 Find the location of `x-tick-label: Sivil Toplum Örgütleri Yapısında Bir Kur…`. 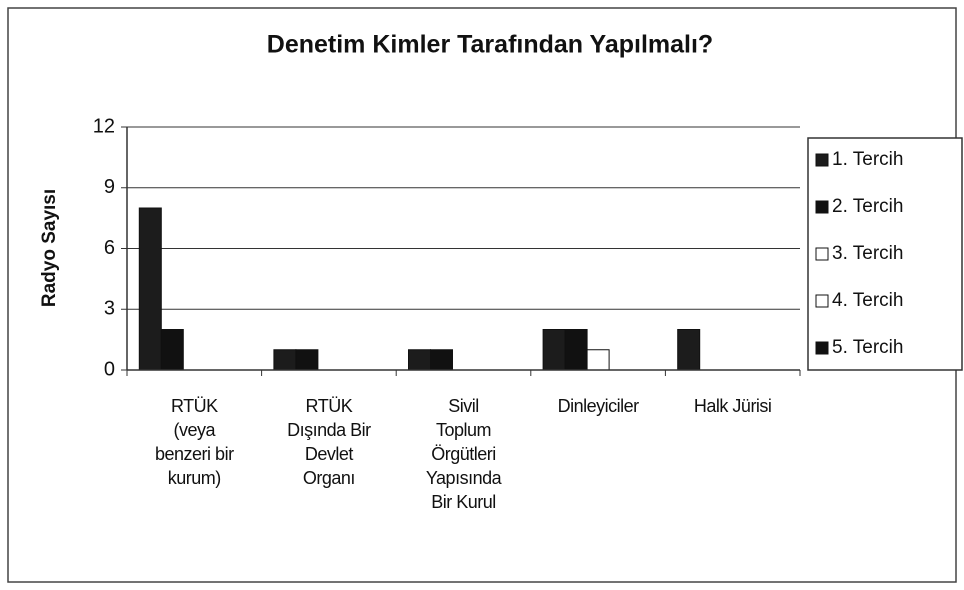

x-tick-label: Sivil Toplum Örgütleri Yapısında Bir Kur… is located at coordinates (463, 454).